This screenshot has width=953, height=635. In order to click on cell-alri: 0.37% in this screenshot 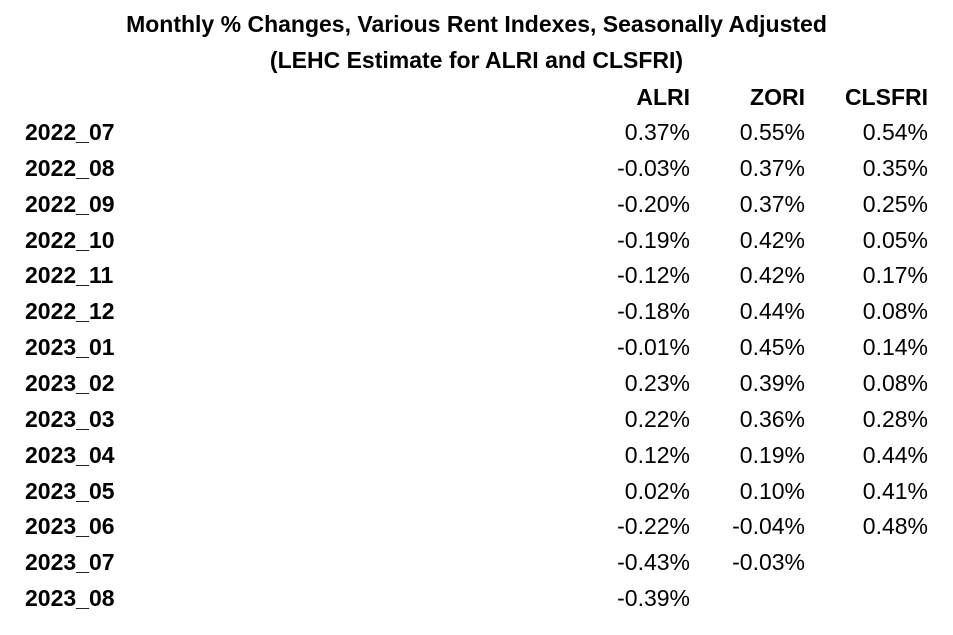, I will do `click(657, 132)`.